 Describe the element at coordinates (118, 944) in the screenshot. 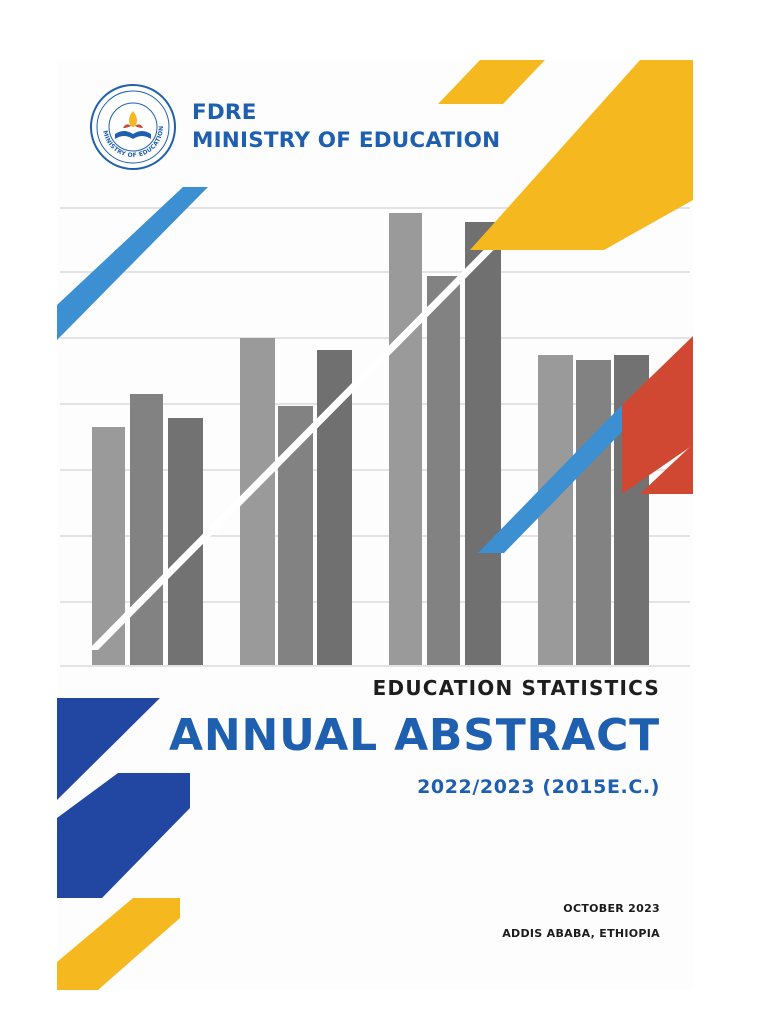

I see `yellow-corner` at that location.